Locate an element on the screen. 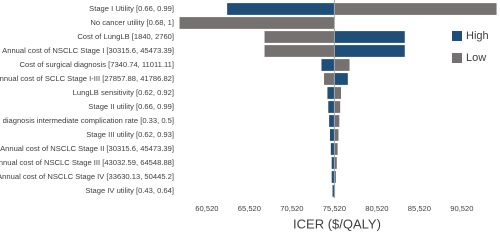 Image resolution: width=500 pixels, height=240 pixels. x-tick-label: 60,520 is located at coordinates (206, 208).